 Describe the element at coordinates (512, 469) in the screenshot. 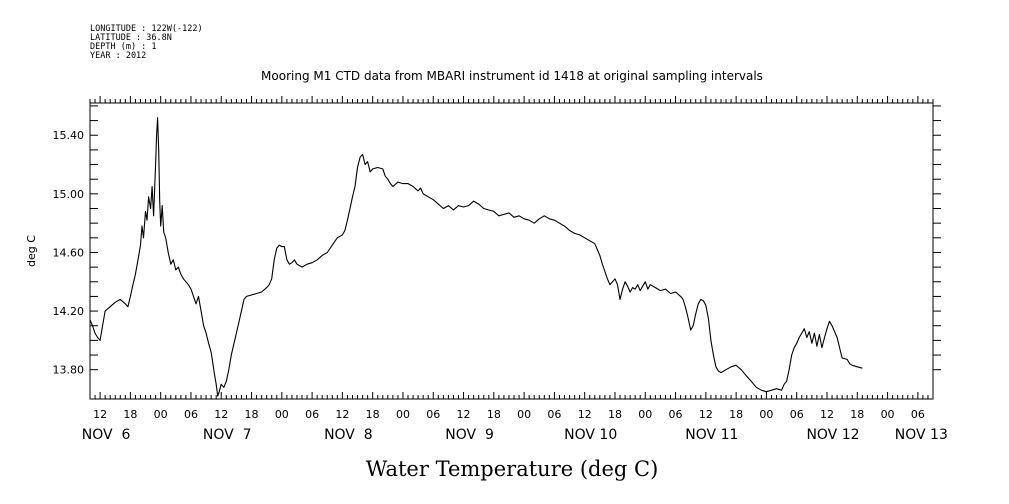

I see `chart-caption: Water Temperature (deg C)` at that location.